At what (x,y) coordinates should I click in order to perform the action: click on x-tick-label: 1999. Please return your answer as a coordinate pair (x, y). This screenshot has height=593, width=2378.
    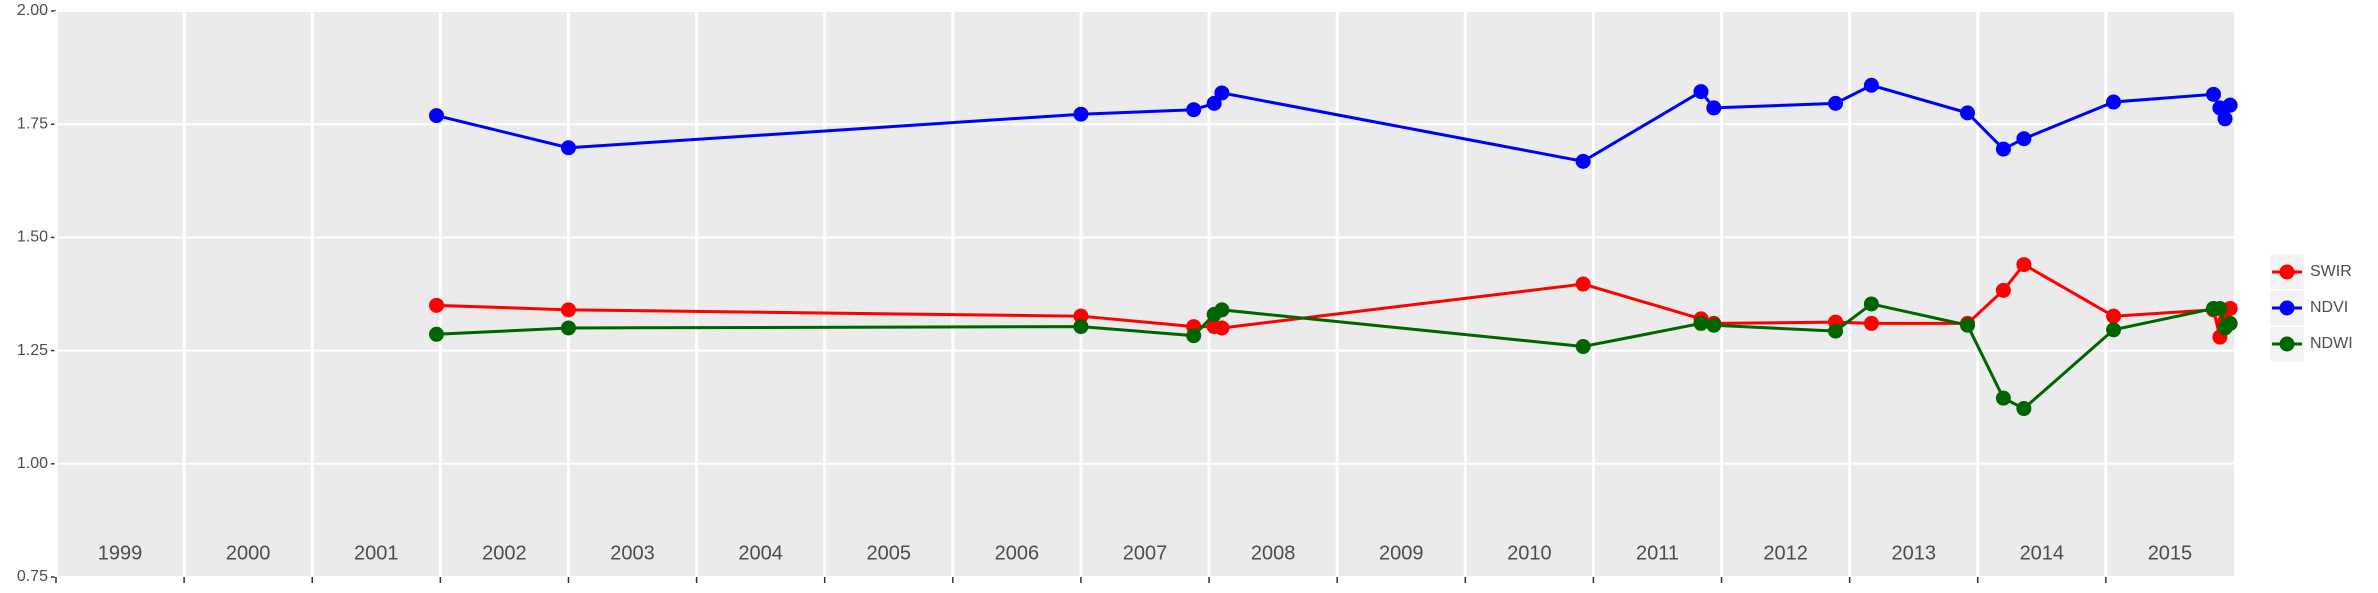
    Looking at the image, I should click on (120, 553).